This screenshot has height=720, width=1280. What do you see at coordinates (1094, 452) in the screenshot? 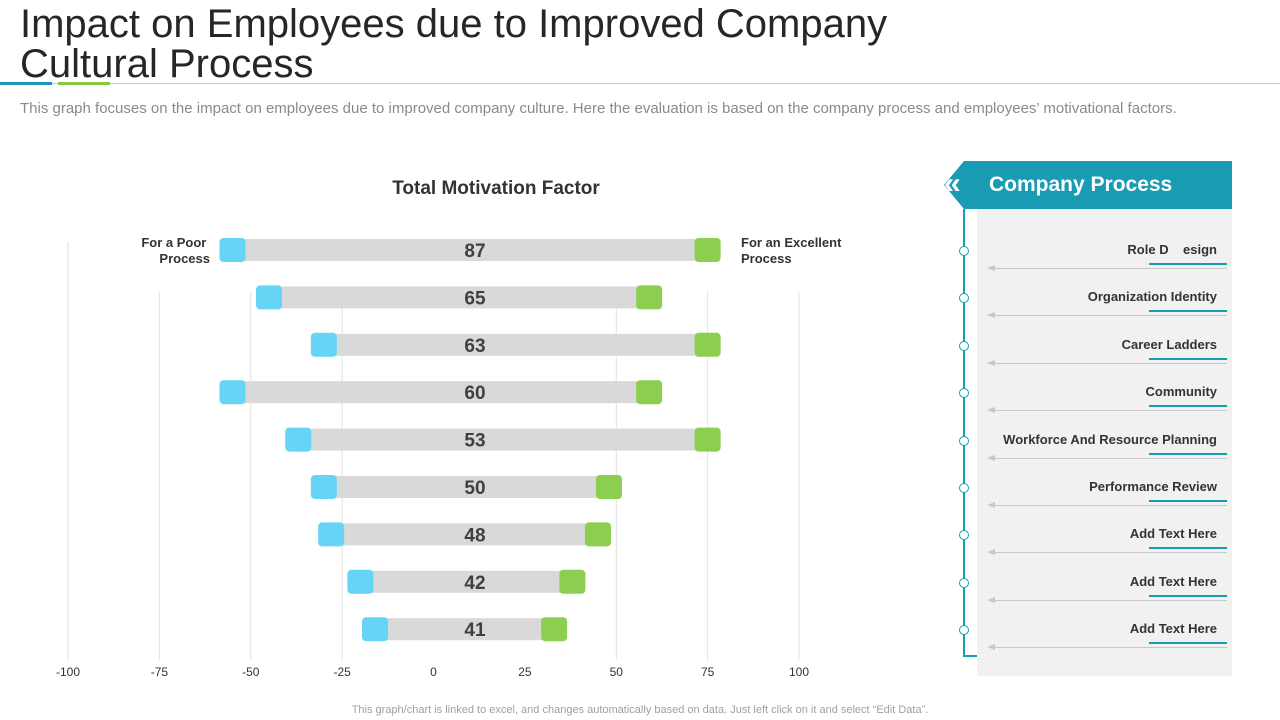
I see `process-item: Workforce And Resource Planning` at bounding box center [1094, 452].